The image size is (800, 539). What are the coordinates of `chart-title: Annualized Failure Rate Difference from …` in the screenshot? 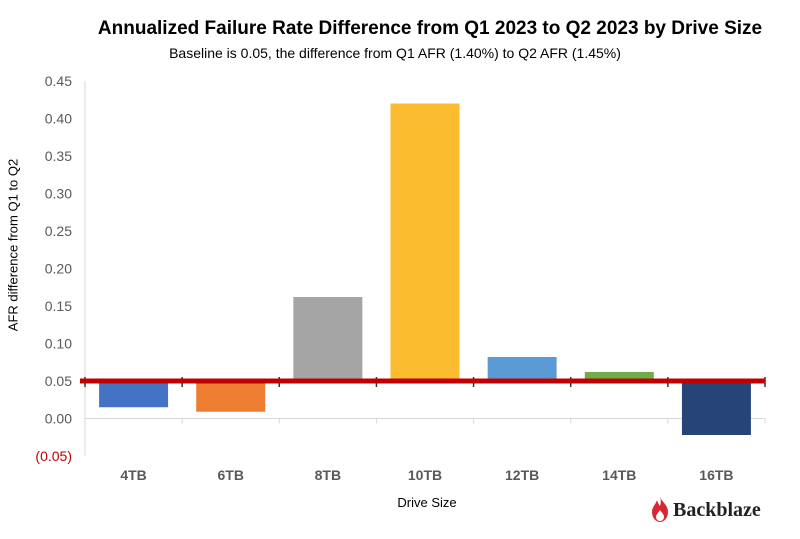 It's located at (430, 28).